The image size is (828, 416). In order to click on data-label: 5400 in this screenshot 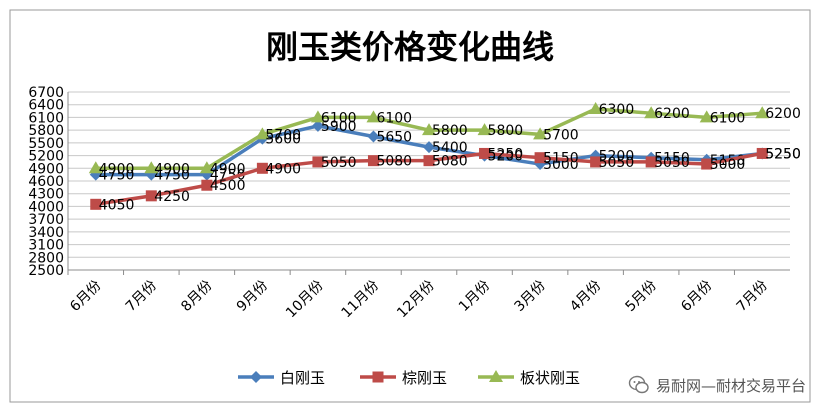, I will do `click(450, 148)`.